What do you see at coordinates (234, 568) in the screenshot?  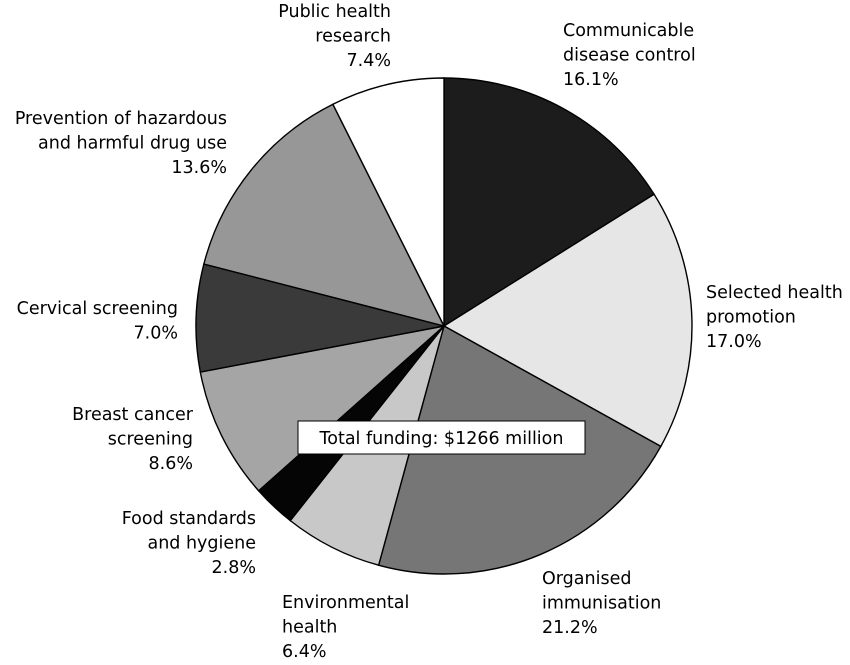 I see `slice-percent: 2.8%` at bounding box center [234, 568].